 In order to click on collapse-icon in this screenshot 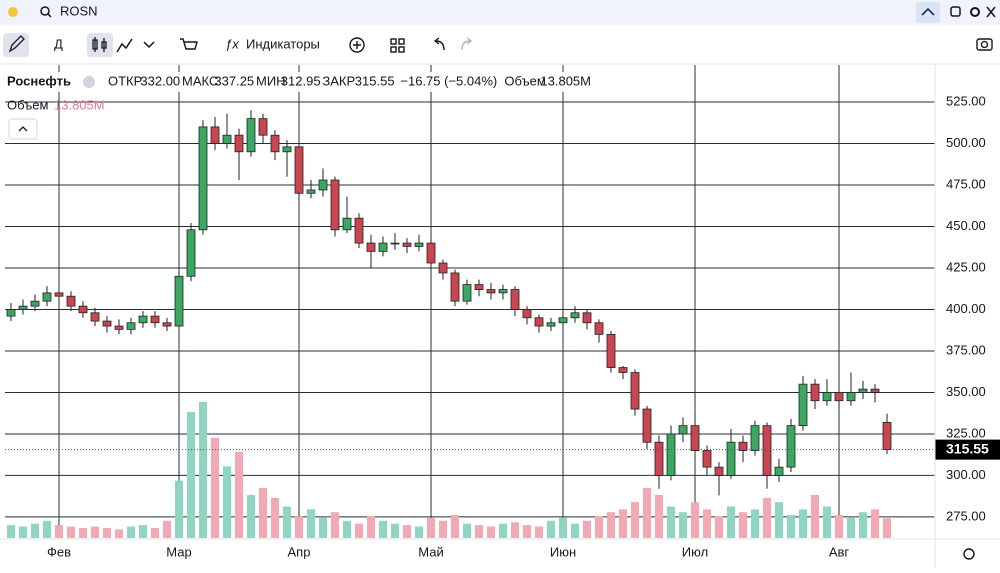, I will do `click(928, 11)`.